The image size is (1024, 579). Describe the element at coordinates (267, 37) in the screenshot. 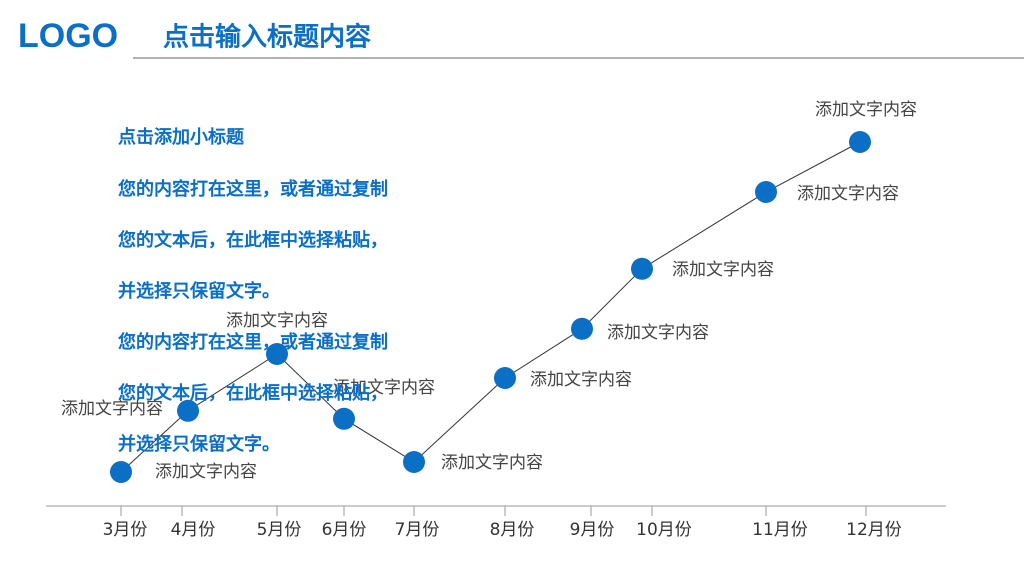

I see `slide-title: 点击输入标题内容` at that location.